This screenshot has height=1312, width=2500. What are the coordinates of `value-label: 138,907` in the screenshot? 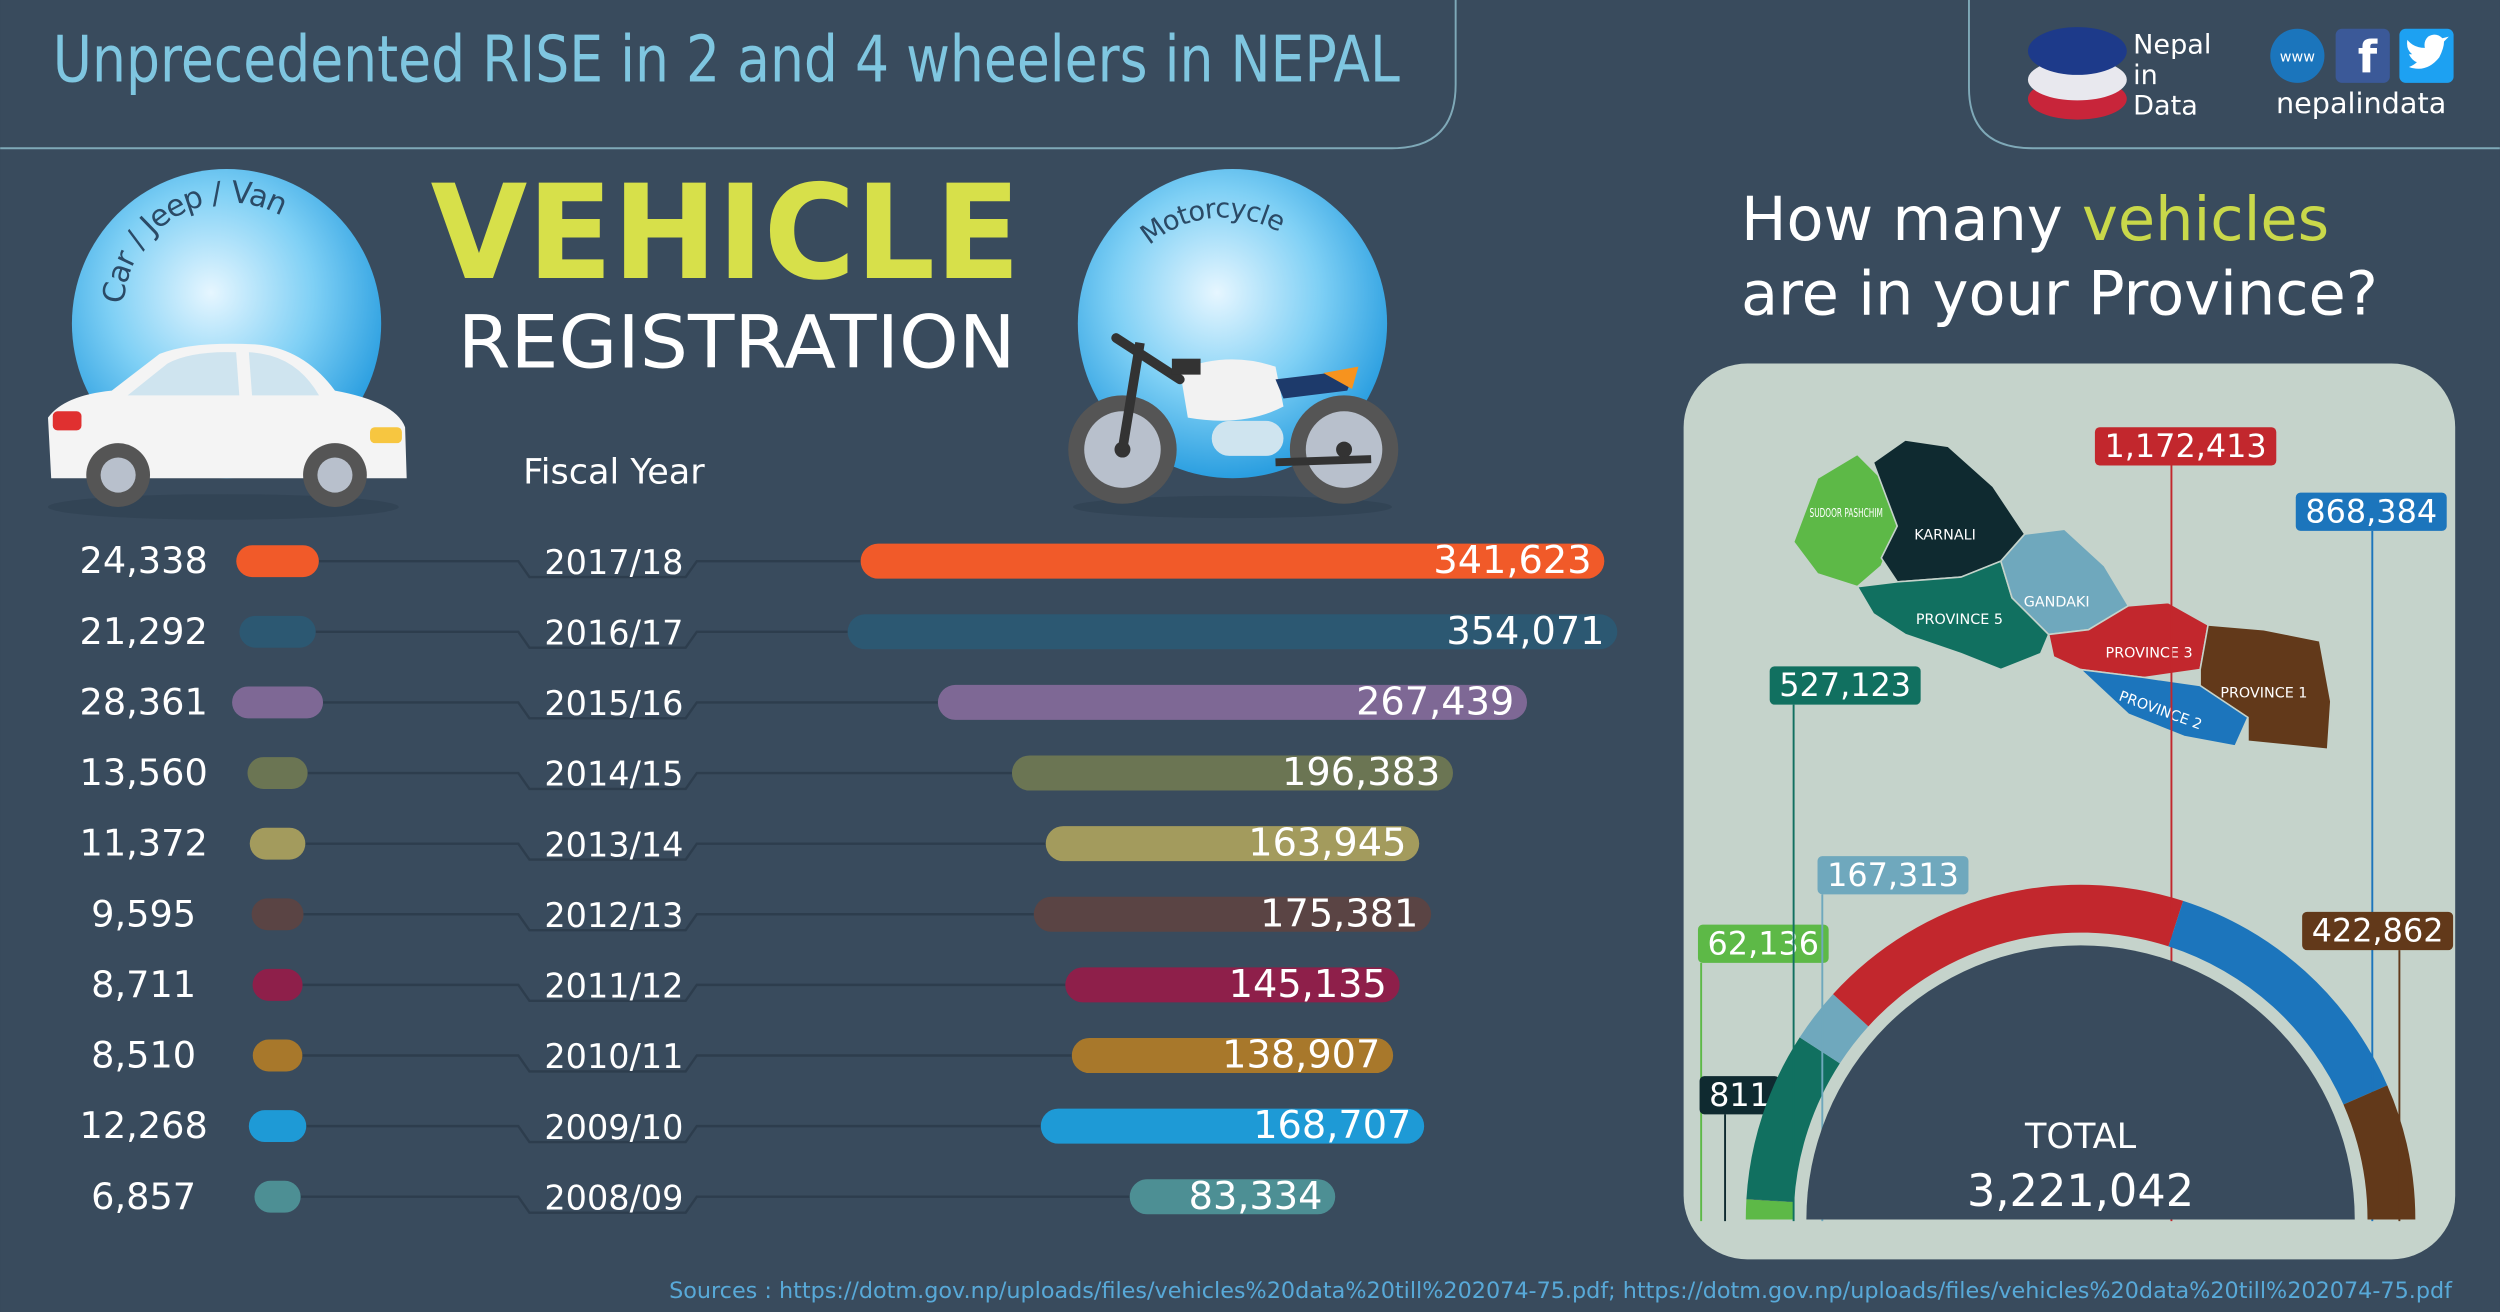 It's located at (1301, 1055).